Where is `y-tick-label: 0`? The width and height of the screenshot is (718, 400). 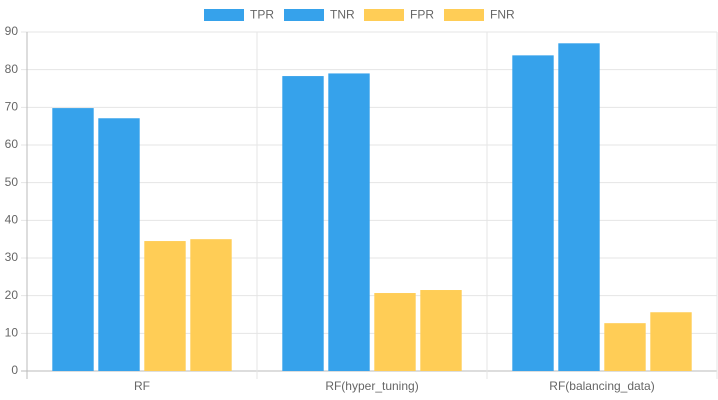 y-tick-label: 0 is located at coordinates (14, 370).